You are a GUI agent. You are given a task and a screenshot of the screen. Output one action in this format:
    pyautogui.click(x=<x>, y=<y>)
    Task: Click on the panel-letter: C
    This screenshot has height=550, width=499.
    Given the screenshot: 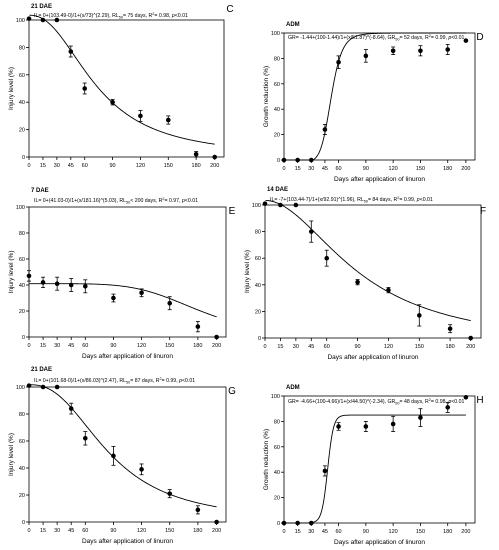 What is the action you would take?
    pyautogui.click(x=229, y=9)
    